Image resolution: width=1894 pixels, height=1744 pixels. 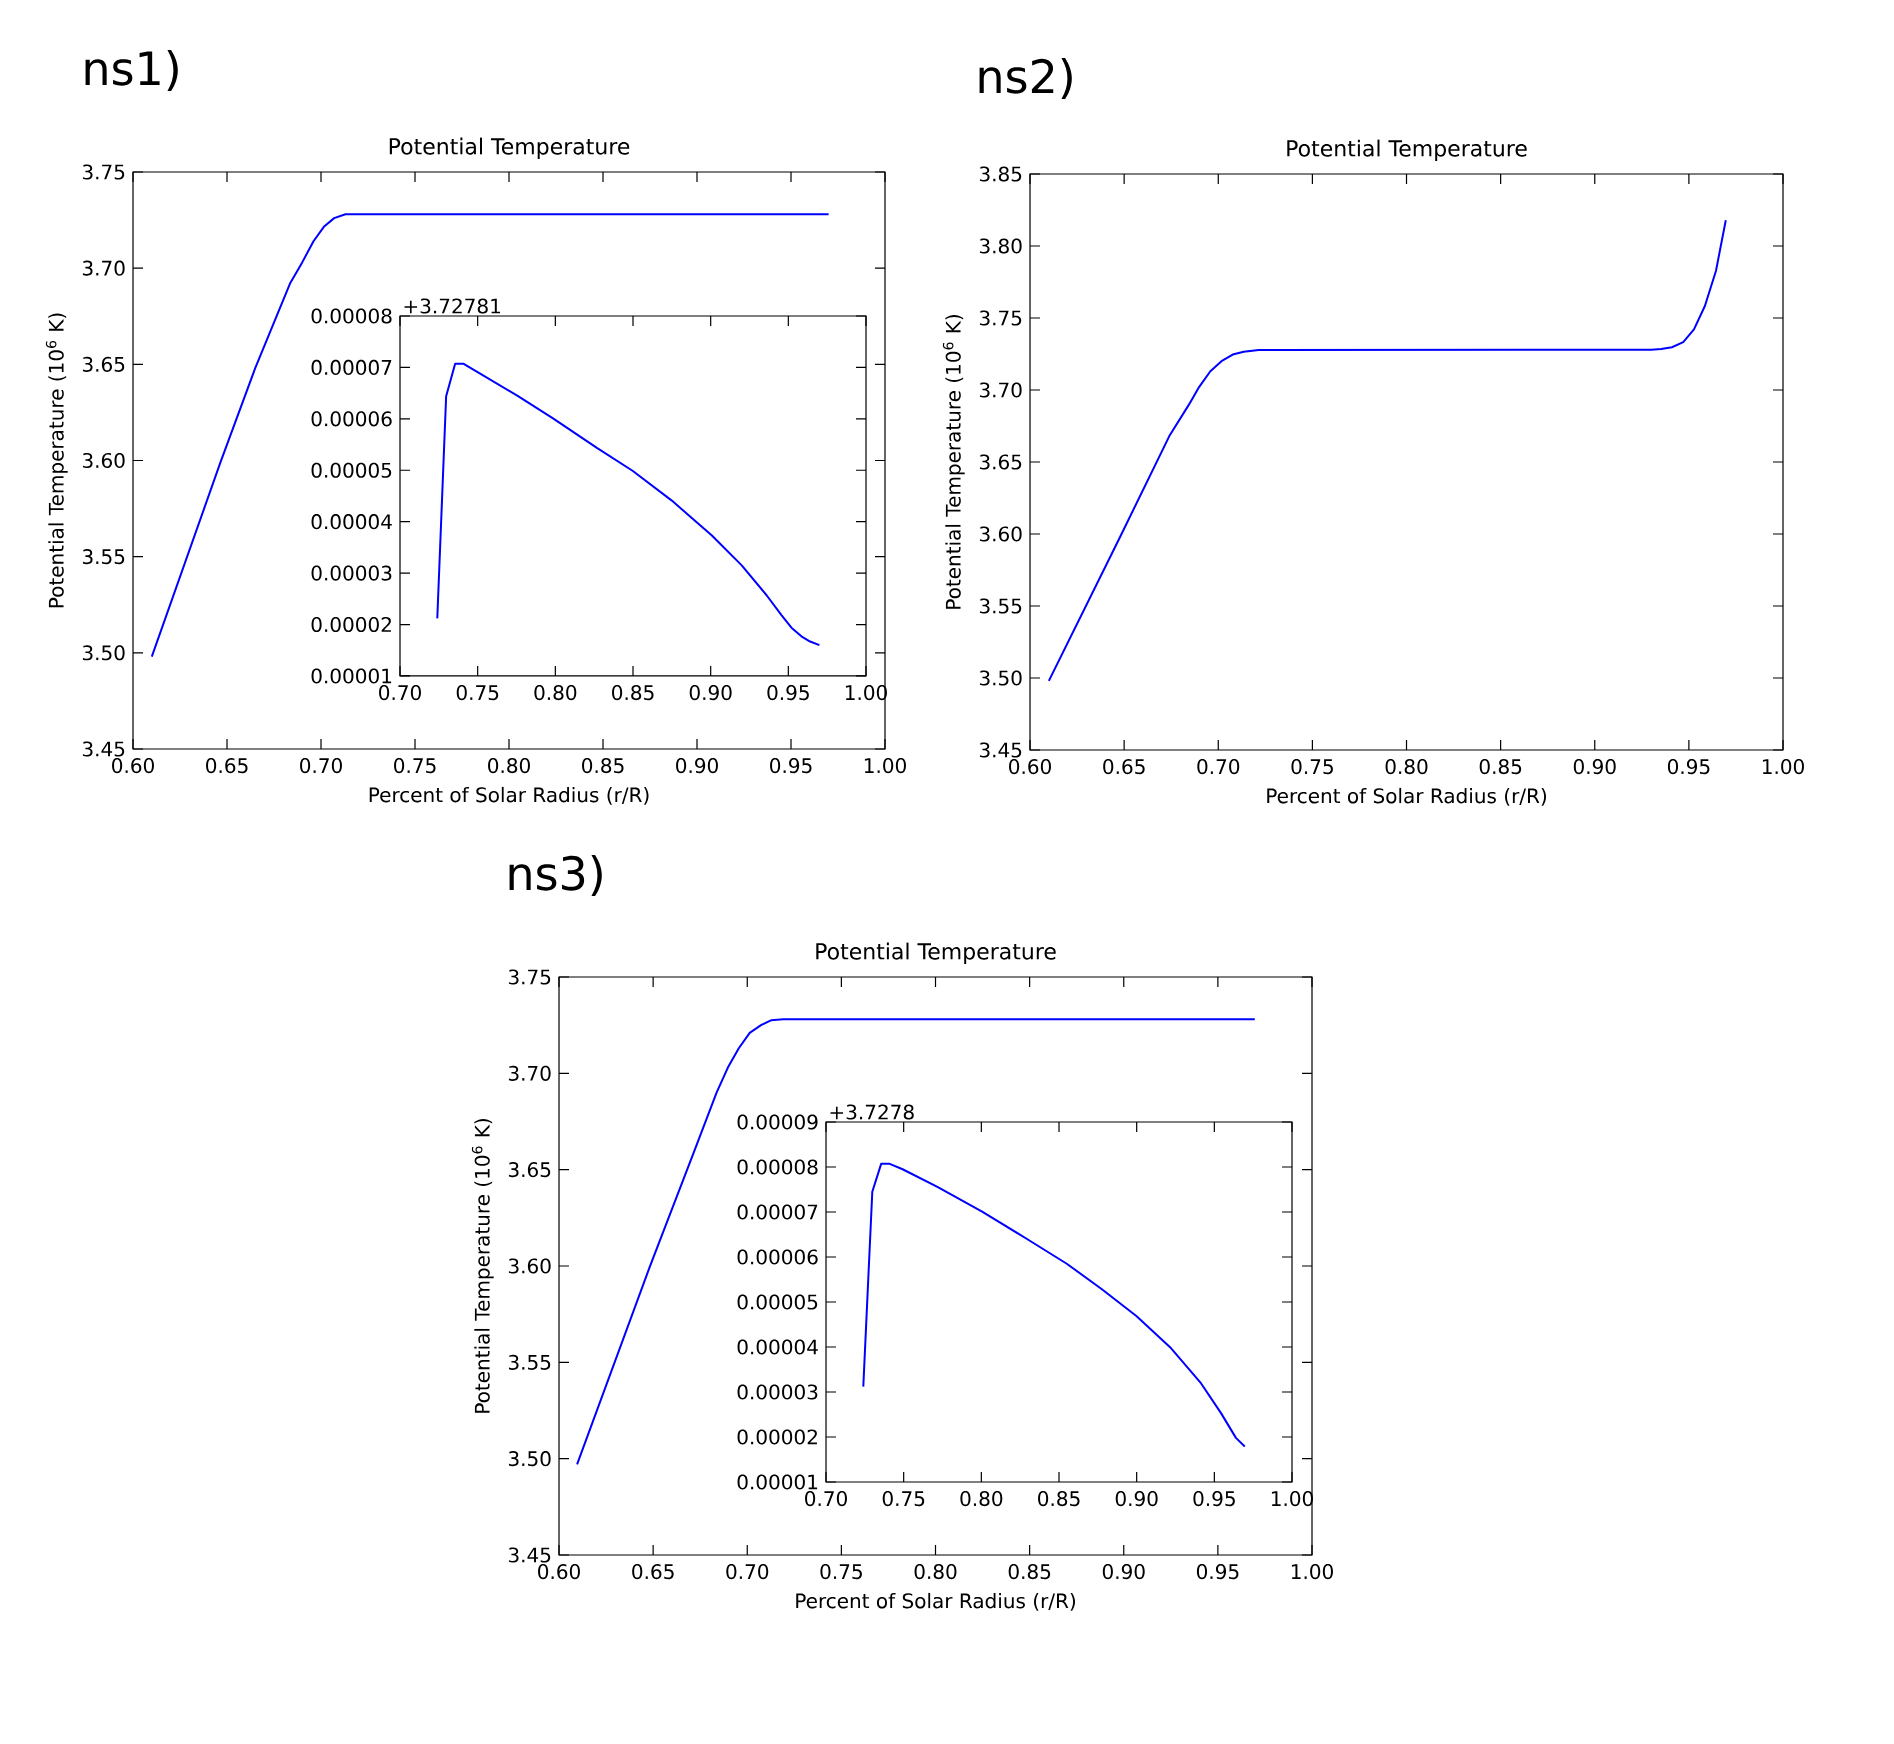 I want to click on y-tick-label: 0.00009, so click(x=777, y=1122).